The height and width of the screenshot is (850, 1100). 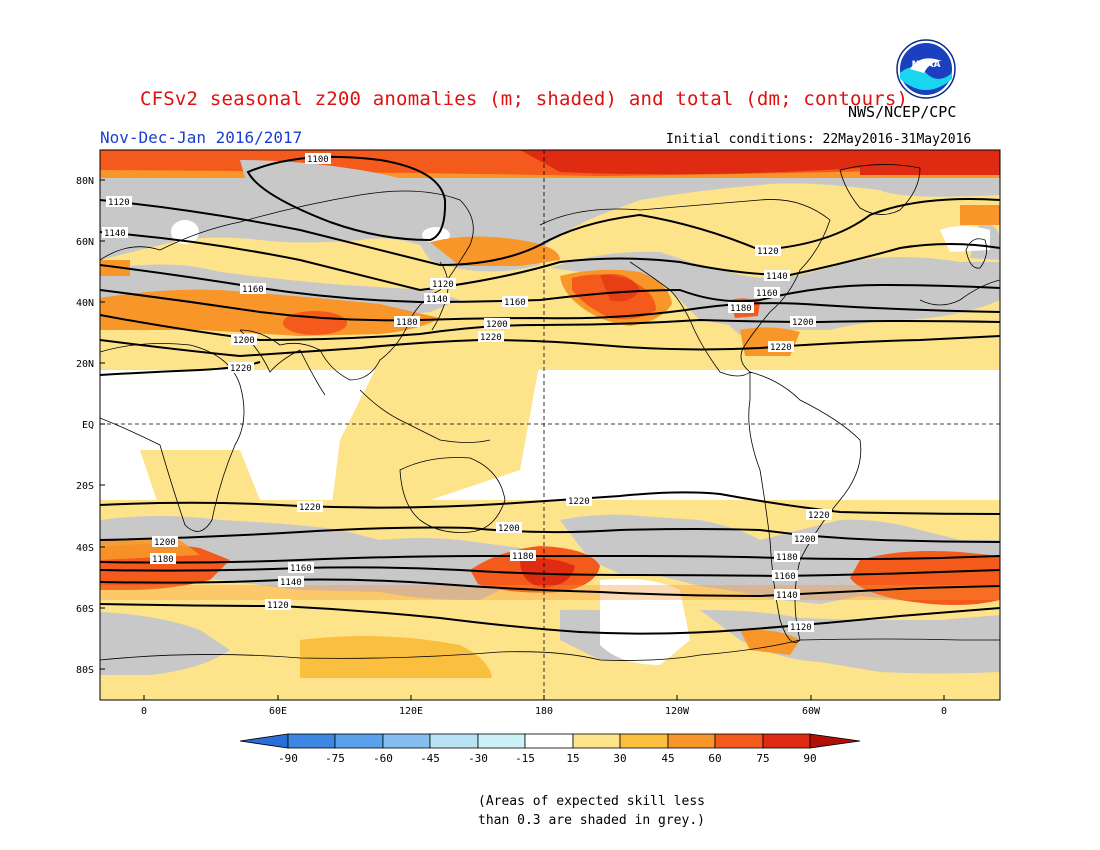 What do you see at coordinates (85, 670) in the screenshot?
I see `lat-label-80s: 80S` at bounding box center [85, 670].